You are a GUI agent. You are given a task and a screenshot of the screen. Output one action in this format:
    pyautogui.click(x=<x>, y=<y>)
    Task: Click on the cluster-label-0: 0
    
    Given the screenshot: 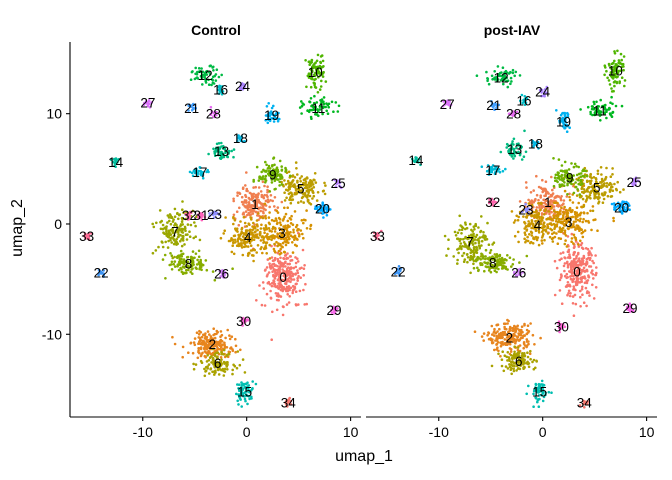 What is the action you would take?
    pyautogui.click(x=577, y=271)
    